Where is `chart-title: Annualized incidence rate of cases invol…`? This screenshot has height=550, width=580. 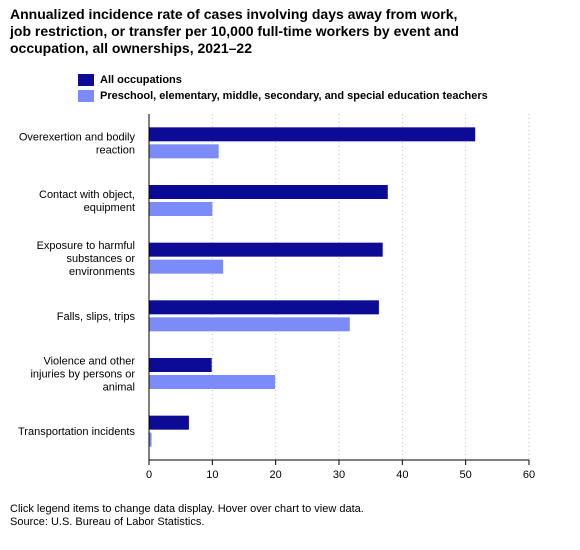 chart-title: Annualized incidence rate of cases invol… is located at coordinates (234, 31).